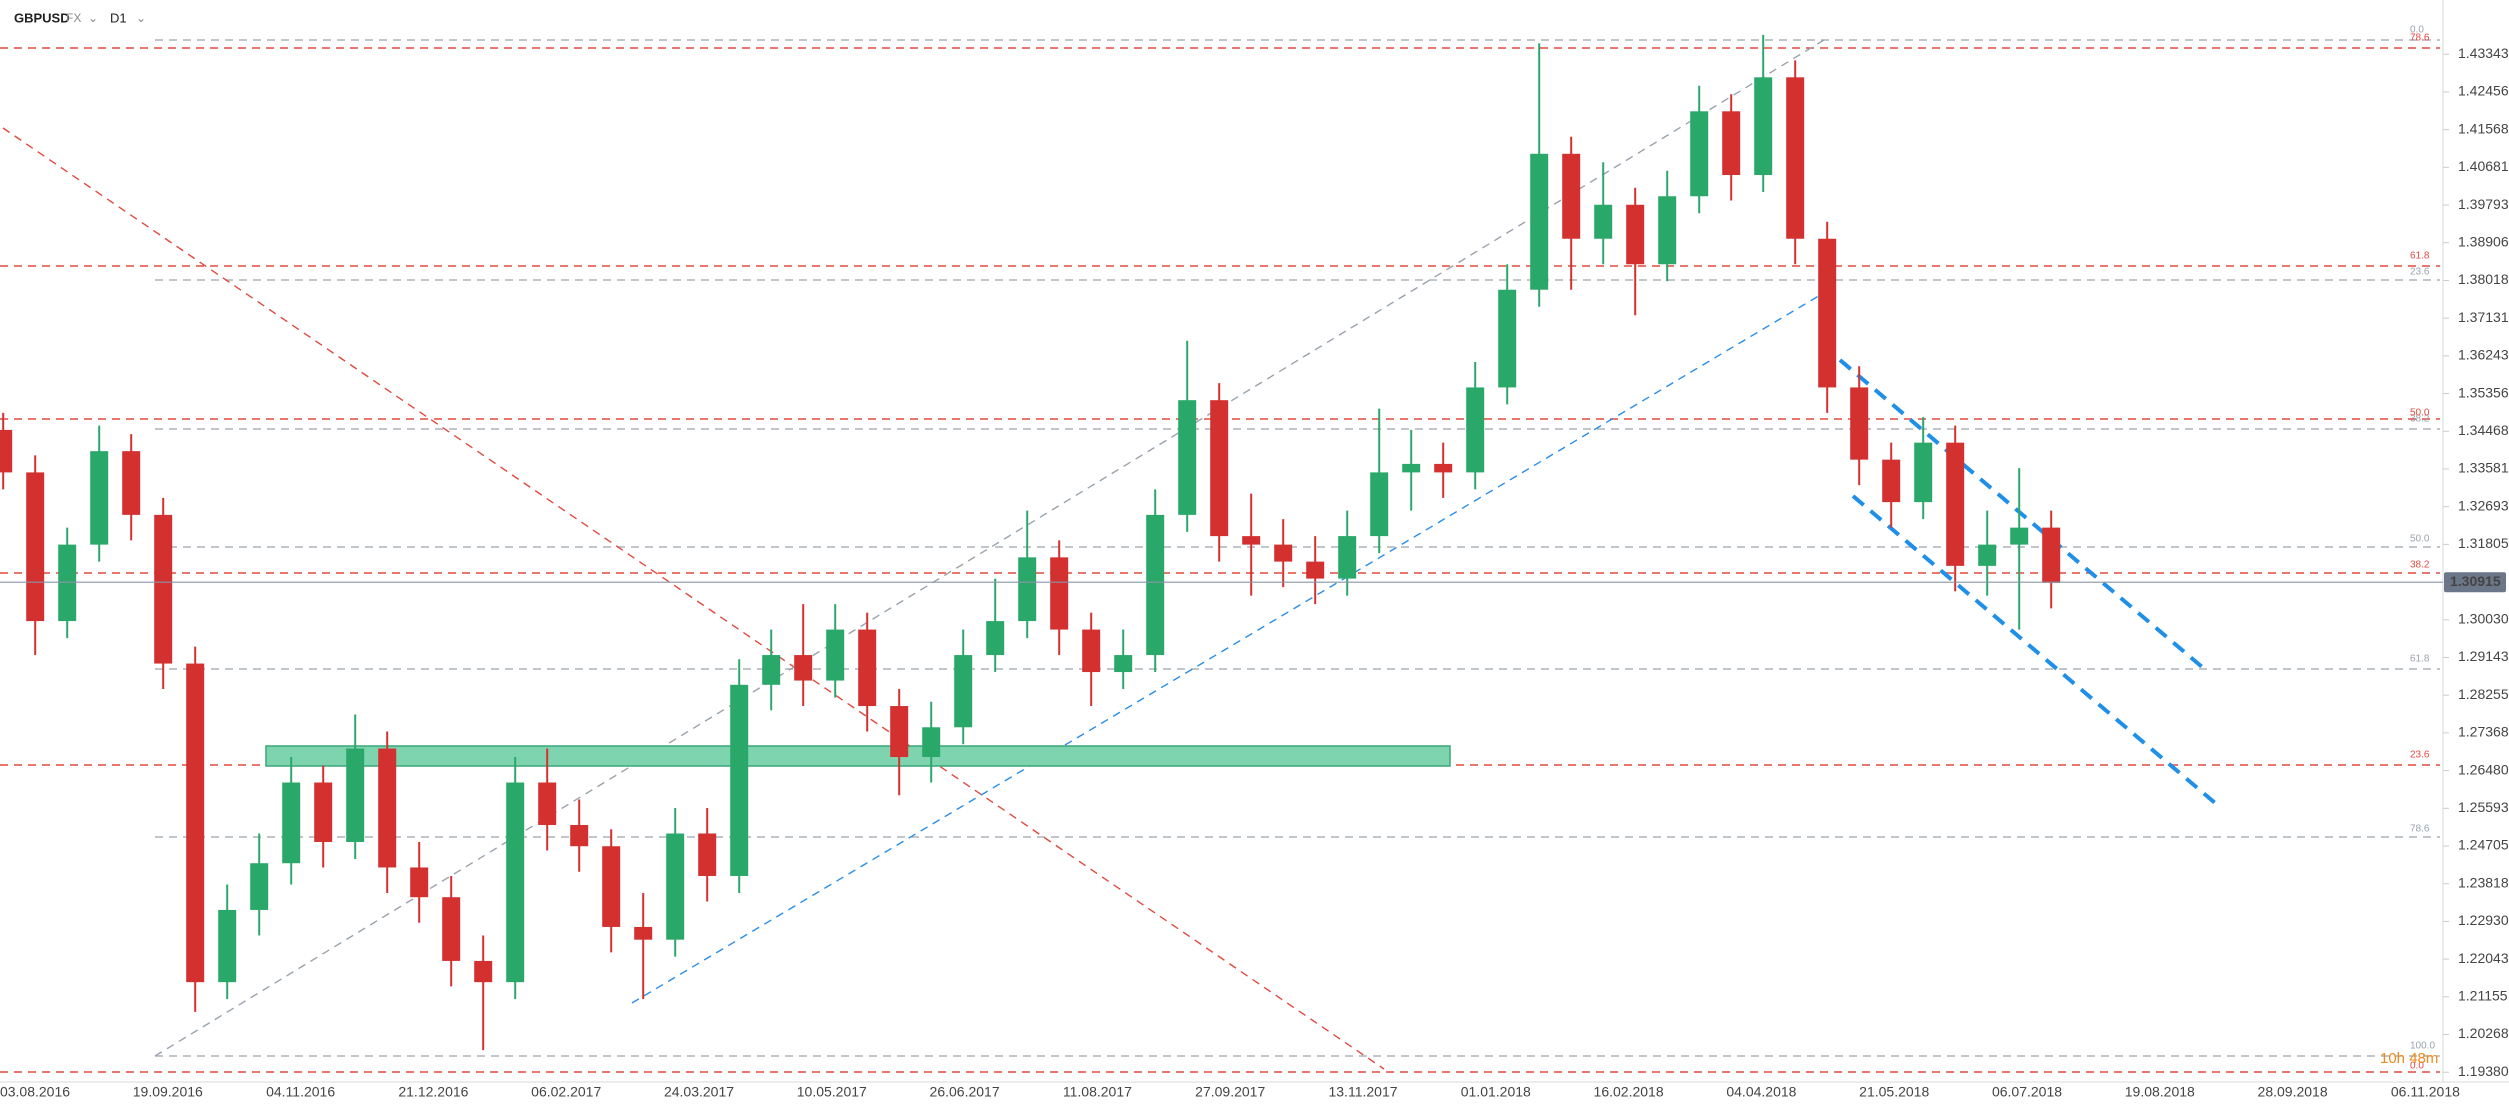 This screenshot has height=1104, width=2509. What do you see at coordinates (118, 17) in the screenshot?
I see `timeframe: D1` at bounding box center [118, 17].